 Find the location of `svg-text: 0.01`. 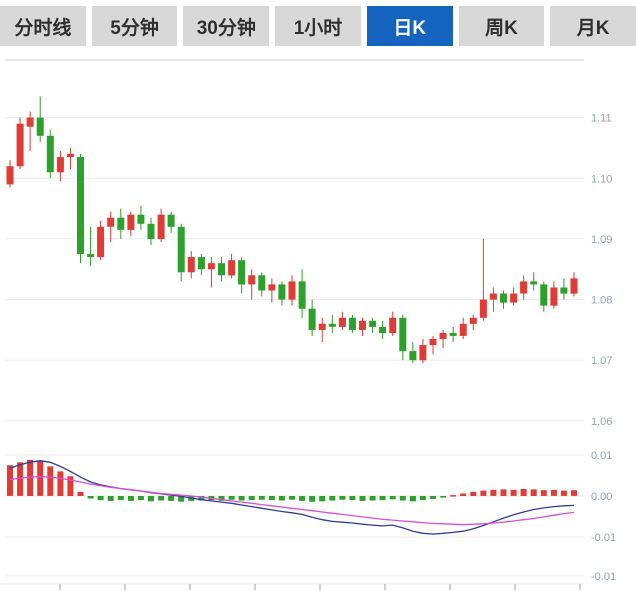

svg-text: 0.01 is located at coordinates (601, 456).